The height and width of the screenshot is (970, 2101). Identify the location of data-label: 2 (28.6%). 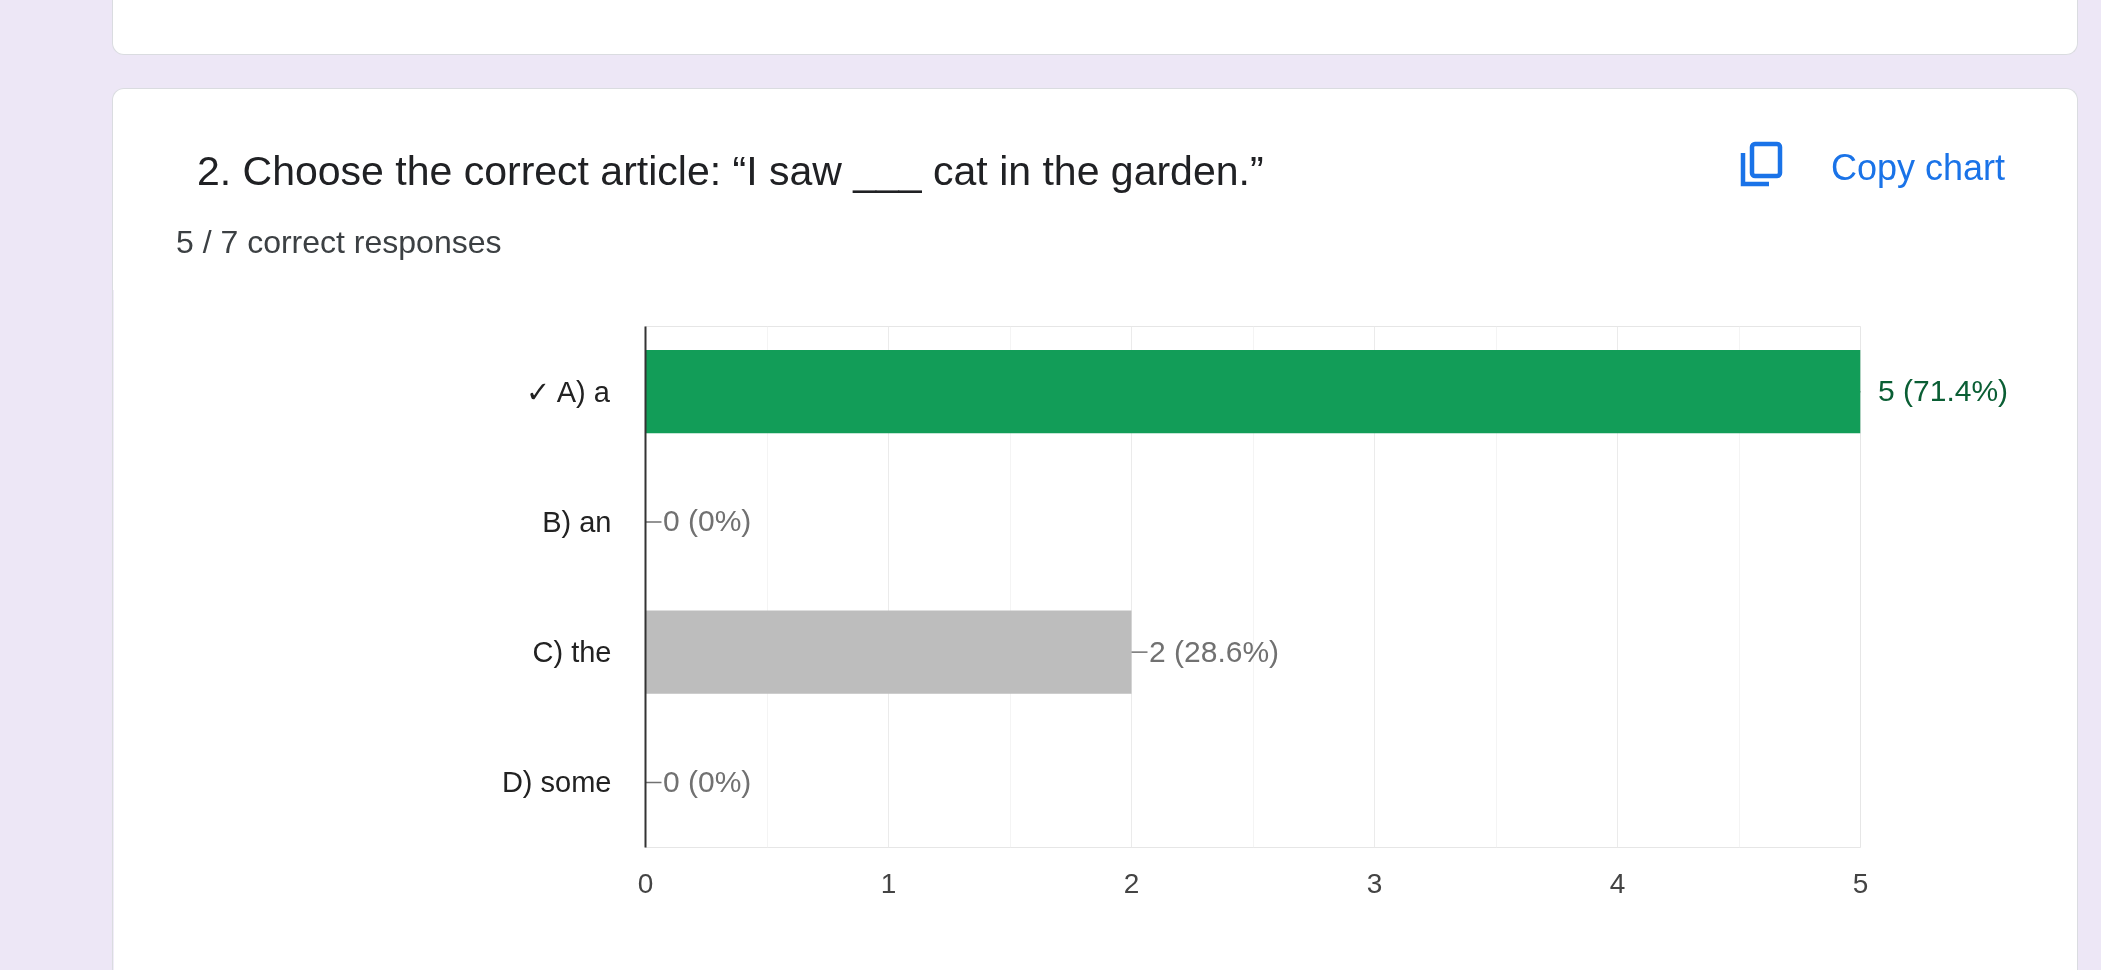
(1214, 651).